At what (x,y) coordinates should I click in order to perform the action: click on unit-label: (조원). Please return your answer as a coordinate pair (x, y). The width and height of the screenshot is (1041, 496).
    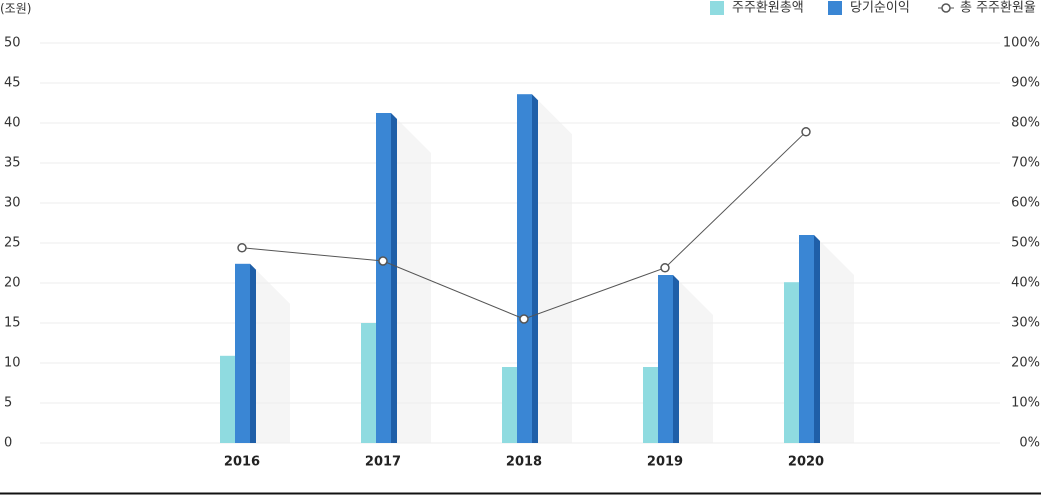
    Looking at the image, I should click on (15, 9).